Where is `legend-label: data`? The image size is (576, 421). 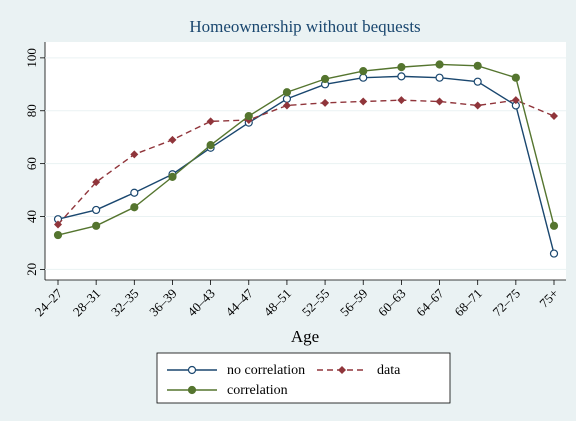
legend-label: data is located at coordinates (389, 370).